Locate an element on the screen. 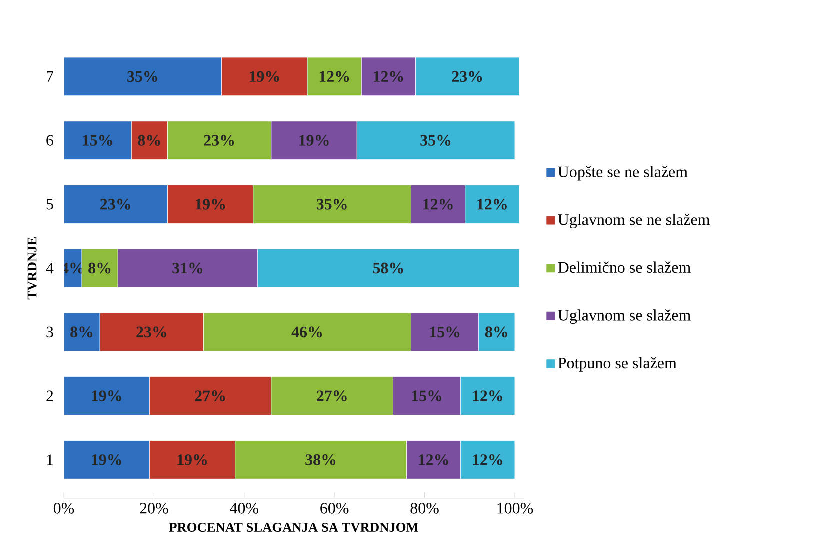  x-tick-label: 60% is located at coordinates (334, 508).